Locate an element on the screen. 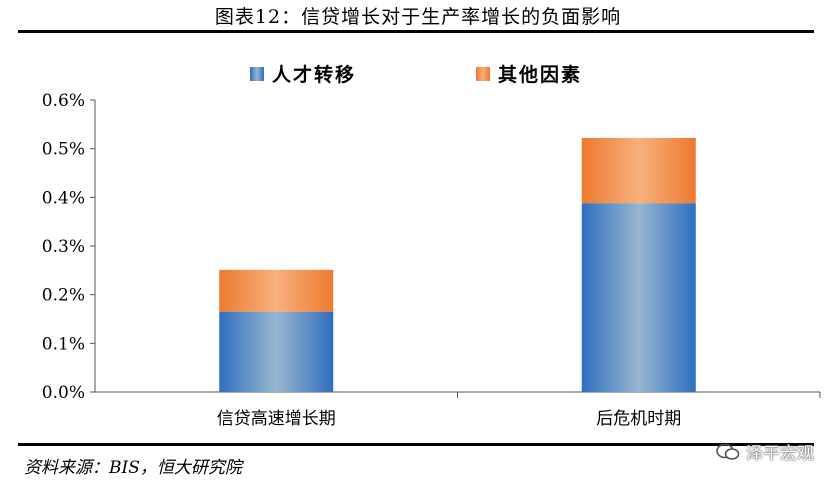  y-tick-label: 0.4% is located at coordinates (63, 198).